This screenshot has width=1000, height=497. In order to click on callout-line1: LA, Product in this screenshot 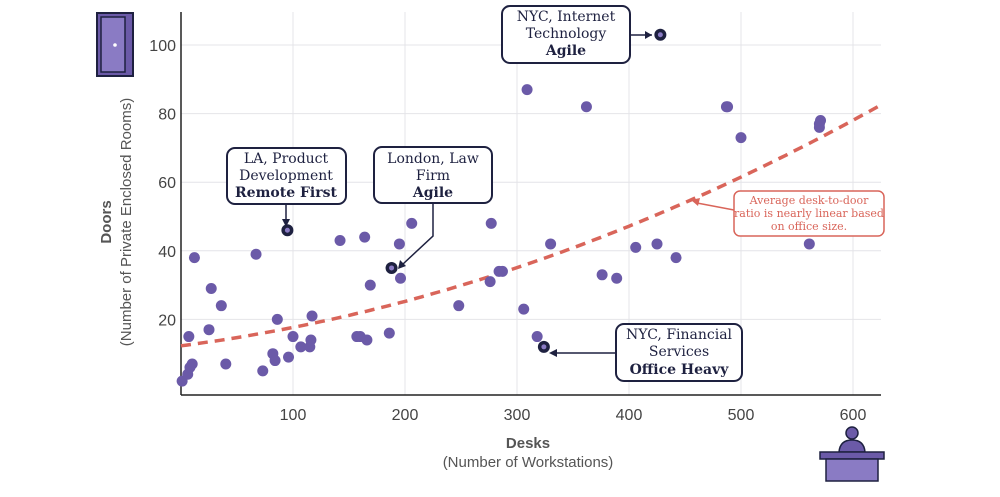, I will do `click(286, 159)`.